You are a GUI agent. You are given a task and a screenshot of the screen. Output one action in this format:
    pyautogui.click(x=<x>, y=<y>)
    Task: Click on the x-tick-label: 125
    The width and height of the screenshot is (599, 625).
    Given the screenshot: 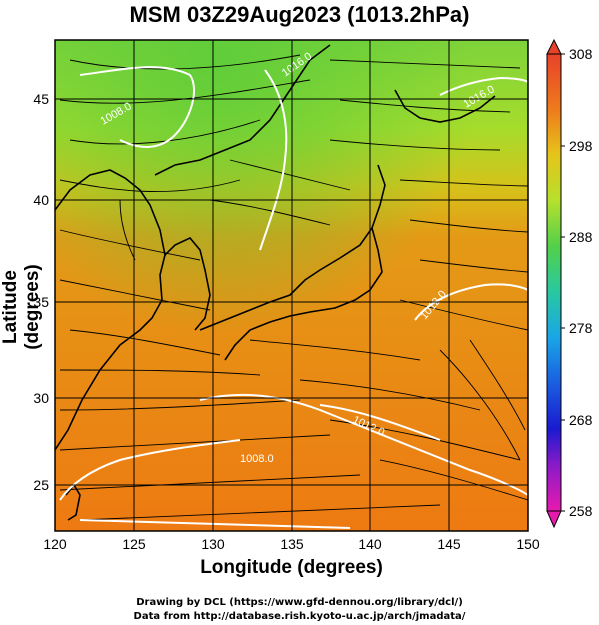 What is the action you would take?
    pyautogui.click(x=134, y=544)
    